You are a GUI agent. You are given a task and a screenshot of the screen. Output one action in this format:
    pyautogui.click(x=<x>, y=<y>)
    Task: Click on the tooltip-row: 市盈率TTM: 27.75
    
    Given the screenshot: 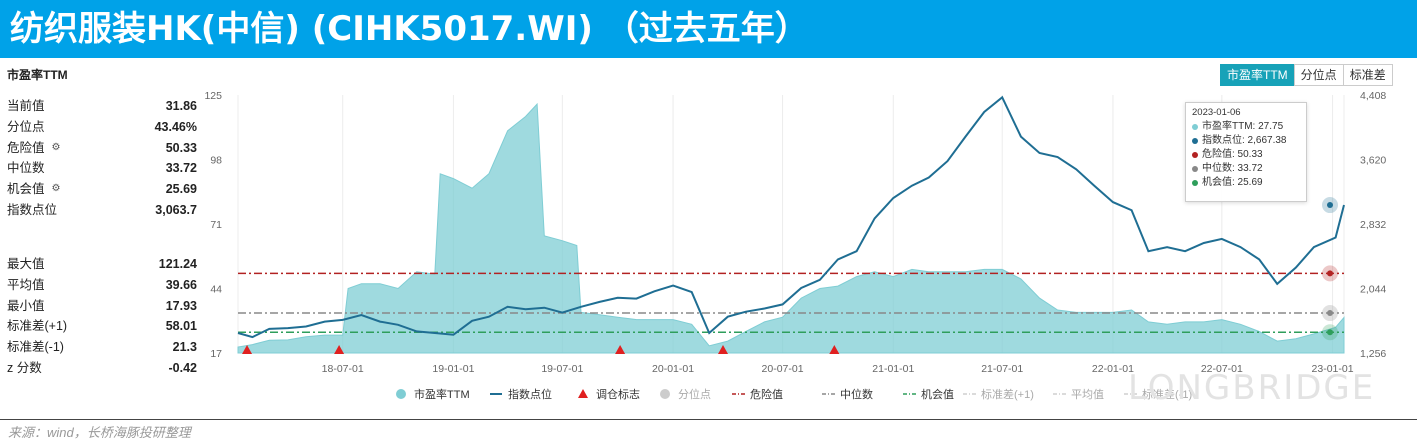 What is the action you would take?
    pyautogui.click(x=1246, y=127)
    